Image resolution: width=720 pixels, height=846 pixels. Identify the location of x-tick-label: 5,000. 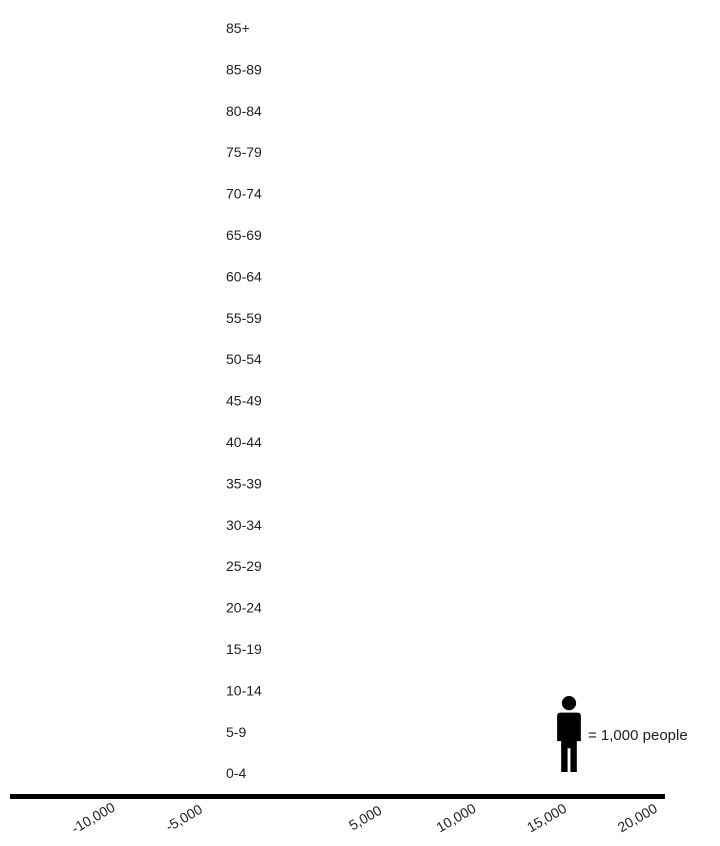
(365, 817).